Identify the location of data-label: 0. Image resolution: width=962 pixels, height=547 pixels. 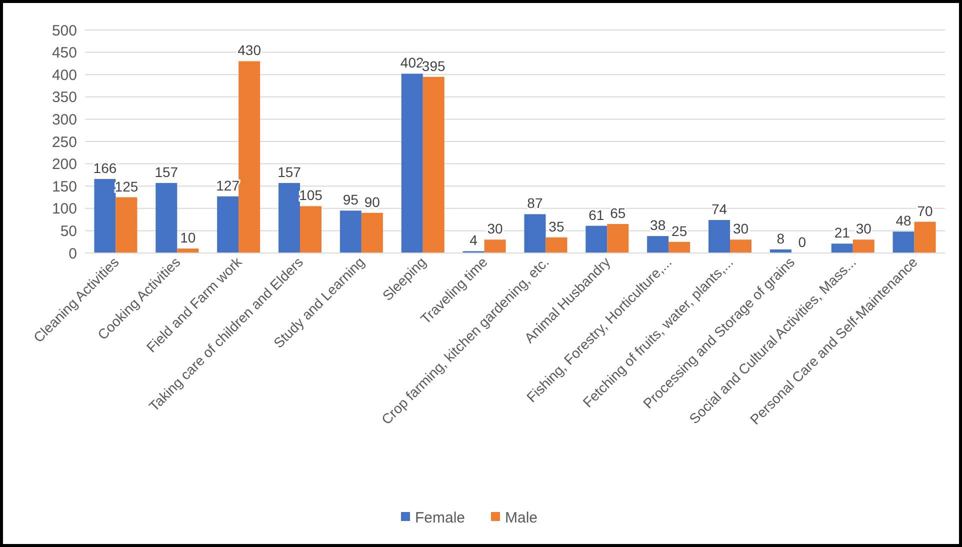
(802, 242).